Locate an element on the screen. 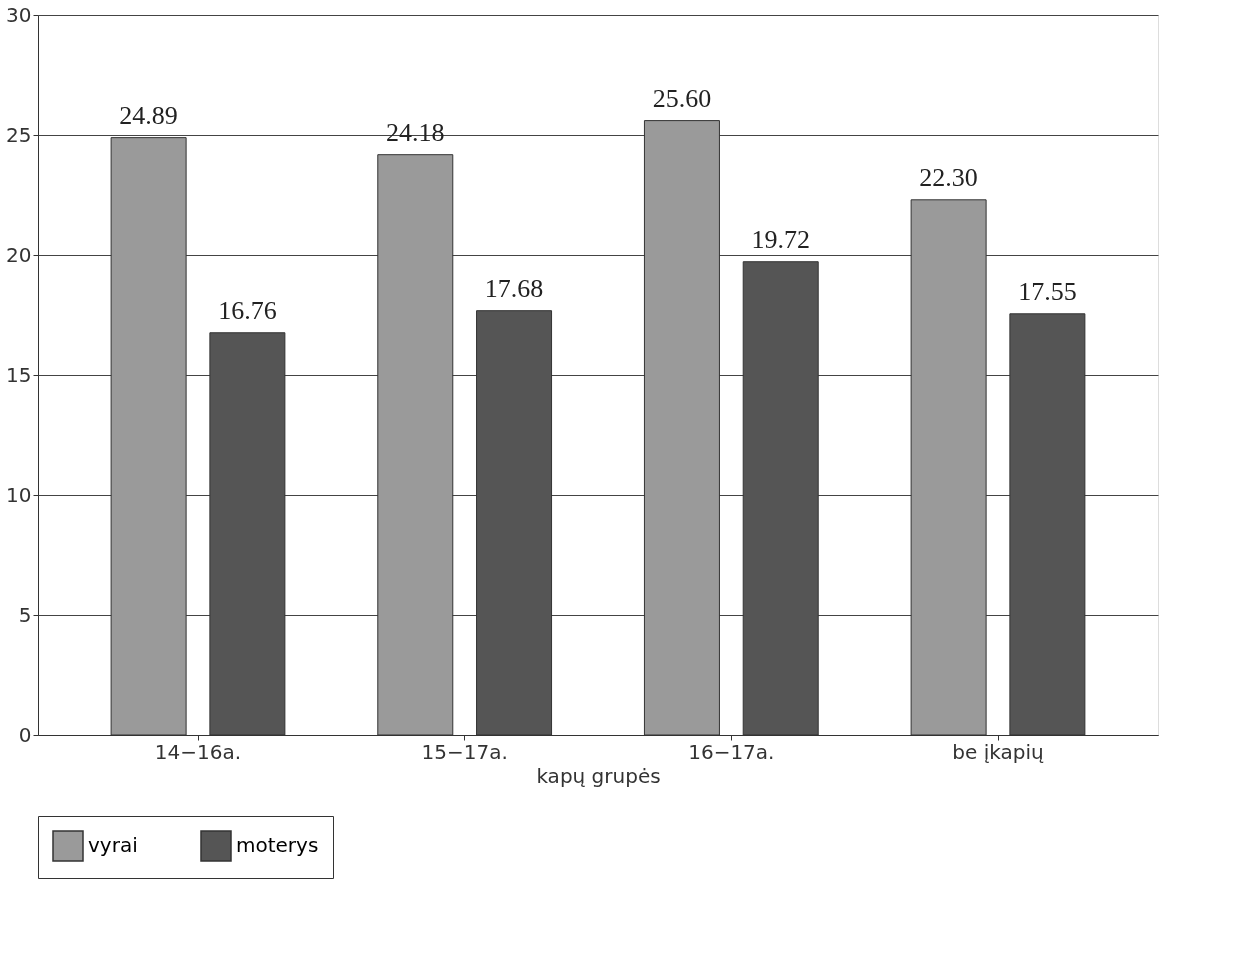 This screenshot has width=1257, height=978. y-tick-label: 20 is located at coordinates (19, 254).